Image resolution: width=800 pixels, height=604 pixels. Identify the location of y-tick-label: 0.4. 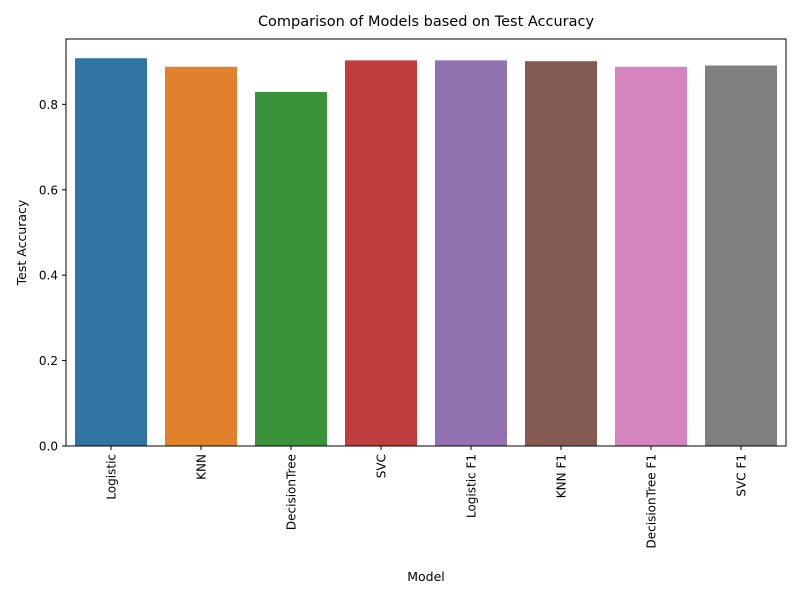
(48, 276).